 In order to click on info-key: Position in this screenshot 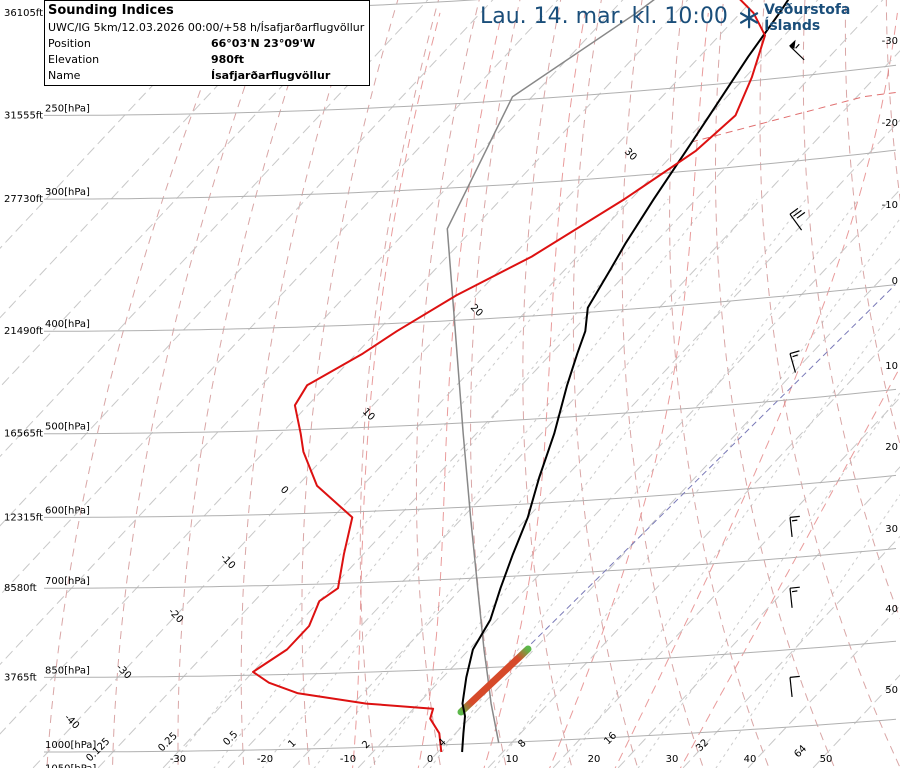, I will do `click(69, 43)`.